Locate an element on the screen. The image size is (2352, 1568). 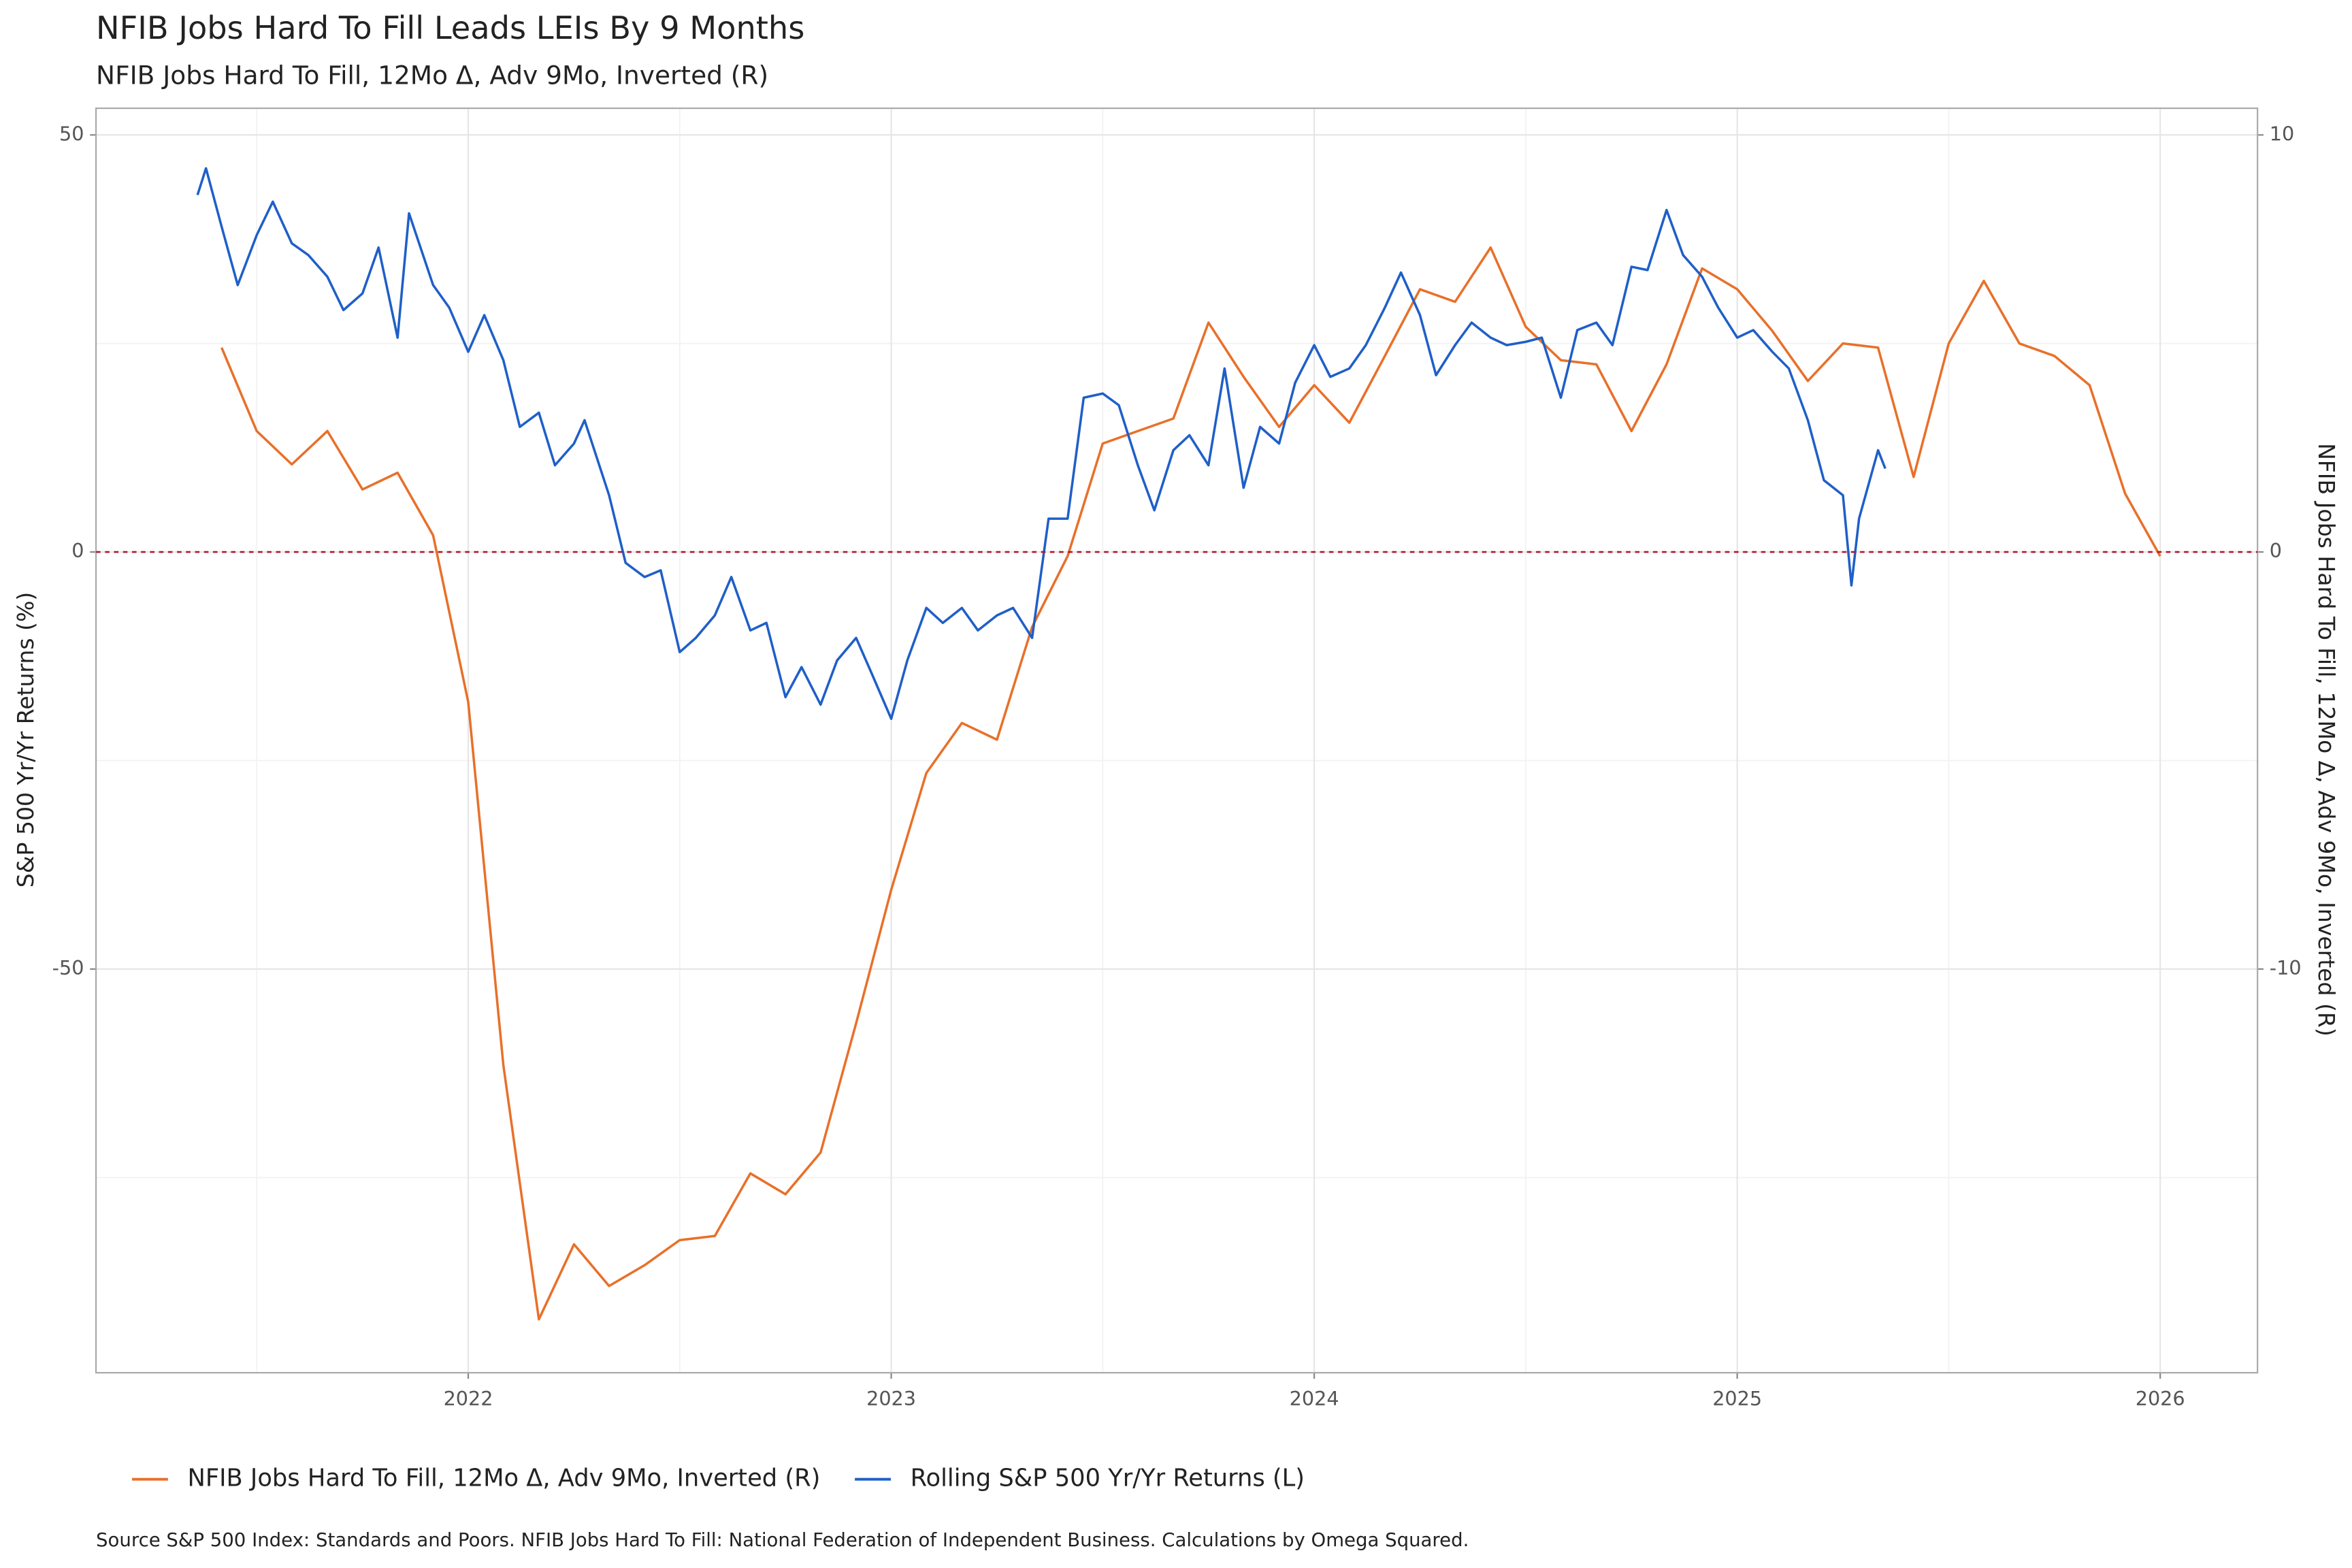
y2-tick-label: 10 is located at coordinates (2282, 134).